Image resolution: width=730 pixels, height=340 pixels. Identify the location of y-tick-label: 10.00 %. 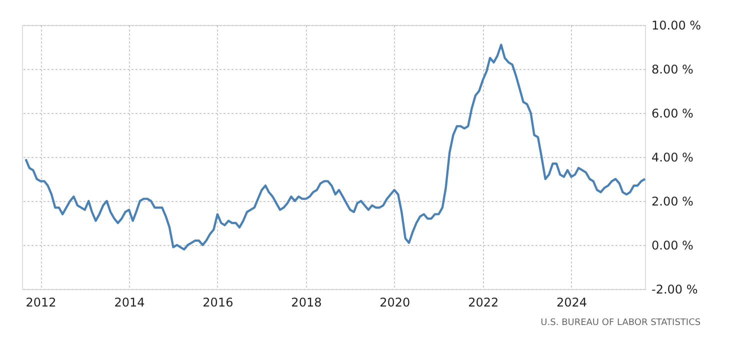
(677, 25).